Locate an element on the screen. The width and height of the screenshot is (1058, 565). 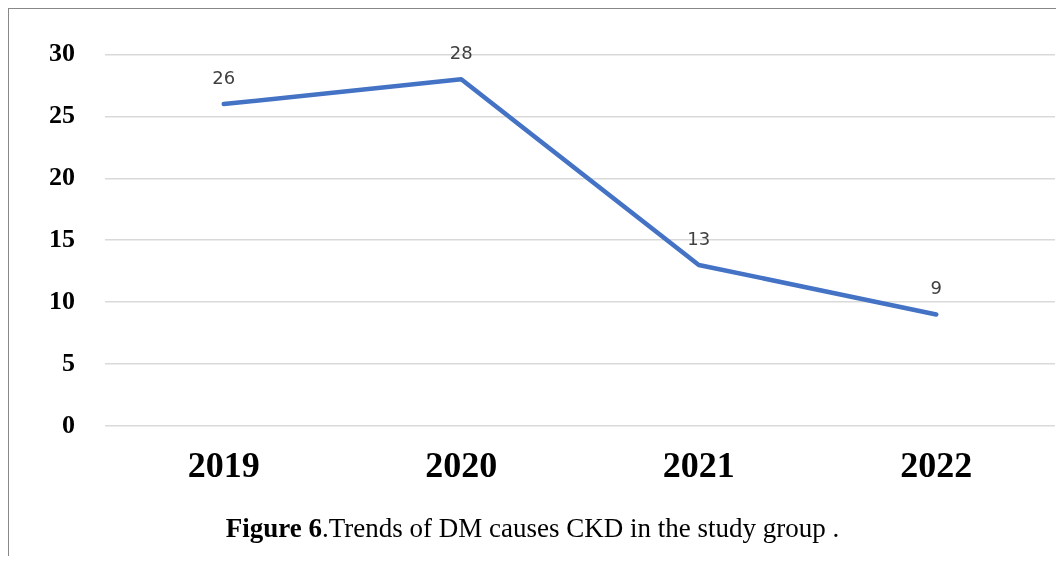
y-tick-label: 0 is located at coordinates (68, 424).